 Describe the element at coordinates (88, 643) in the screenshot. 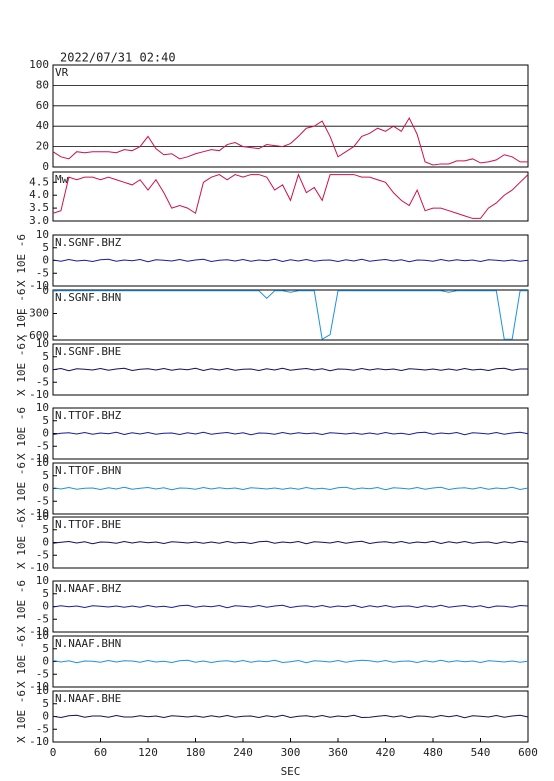

I see `panel-label: N.NAAF.BHN` at that location.